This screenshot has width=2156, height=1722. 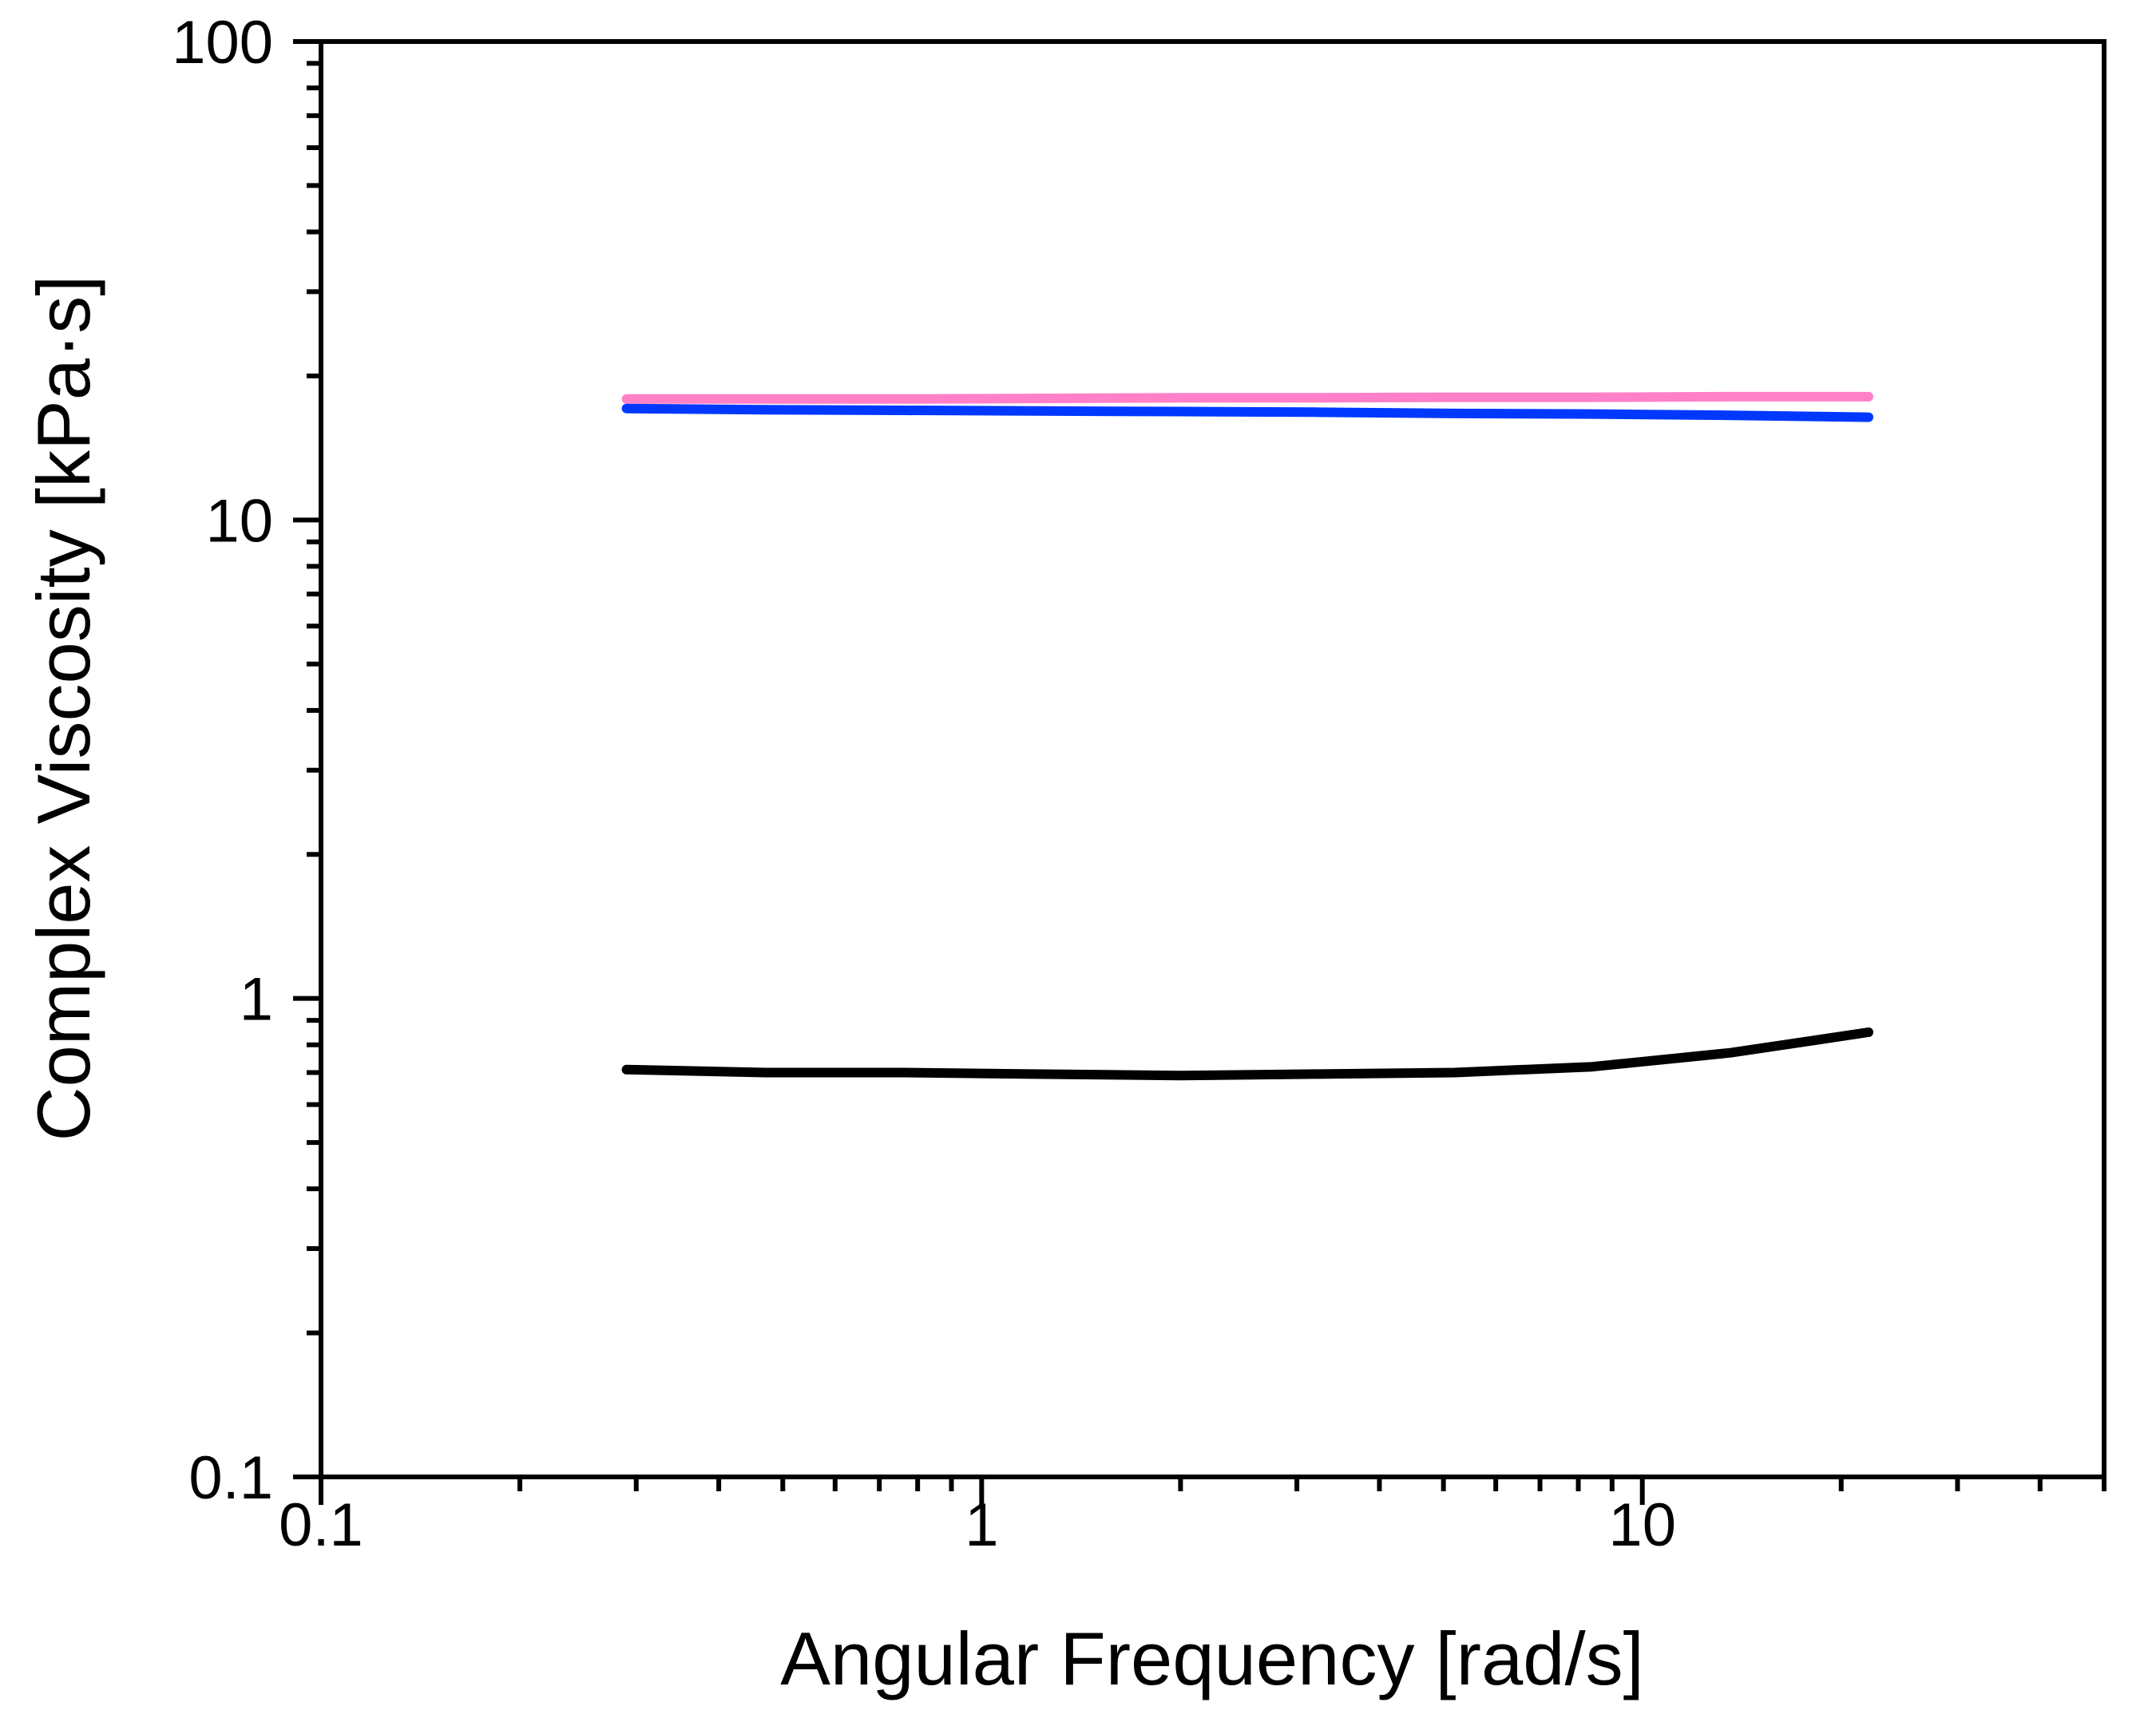 I want to click on x-tick-label: 10, so click(x=1642, y=1525).